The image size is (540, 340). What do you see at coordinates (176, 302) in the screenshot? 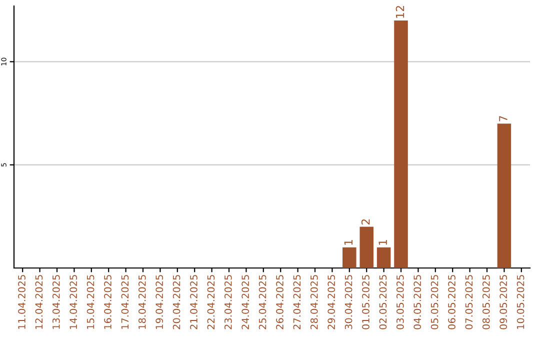
I see `x-tick-label: 20.04.2025` at bounding box center [176, 302].